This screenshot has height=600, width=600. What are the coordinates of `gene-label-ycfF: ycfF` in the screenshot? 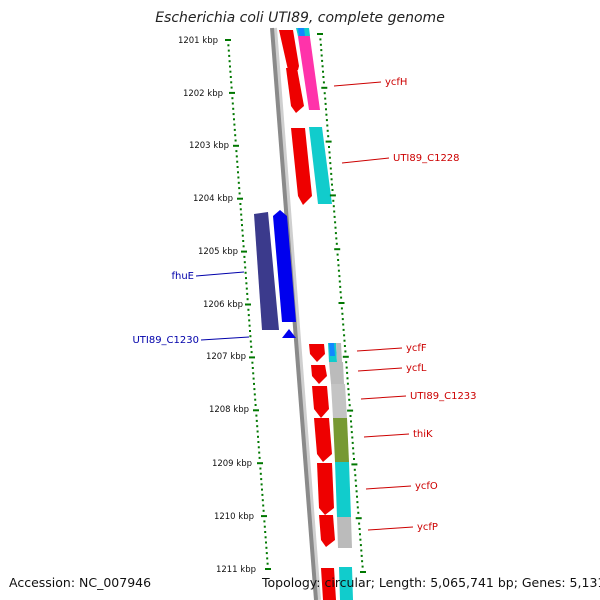 It's located at (416, 348).